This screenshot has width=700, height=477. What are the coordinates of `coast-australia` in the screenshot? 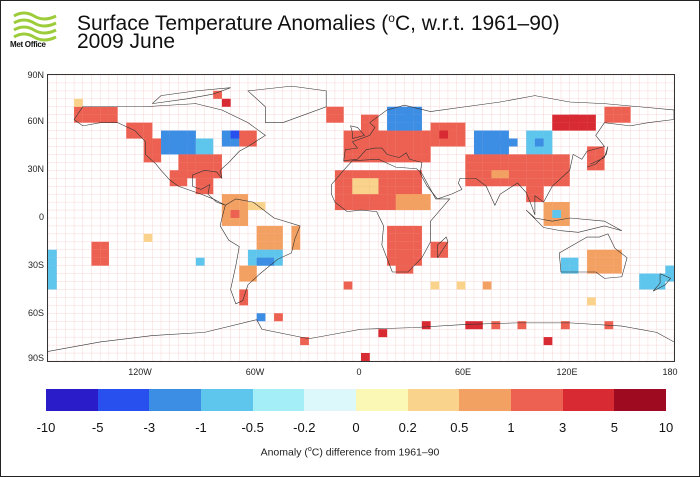 It's located at (593, 256).